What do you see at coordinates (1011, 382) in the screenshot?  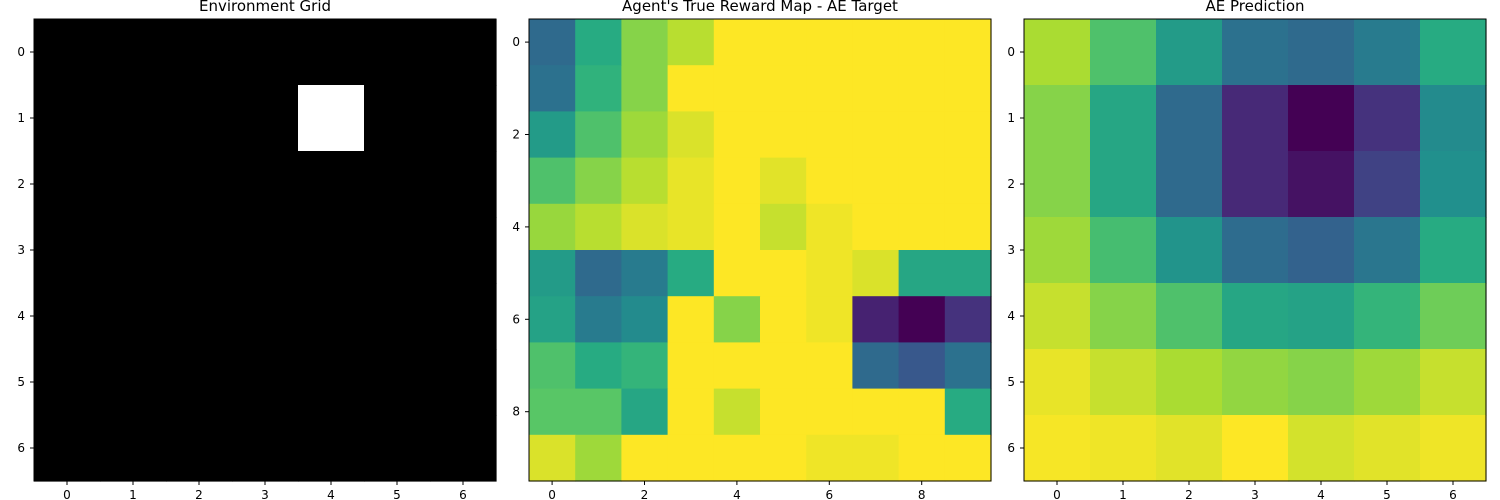 I see `y-tick-label: 5` at bounding box center [1011, 382].